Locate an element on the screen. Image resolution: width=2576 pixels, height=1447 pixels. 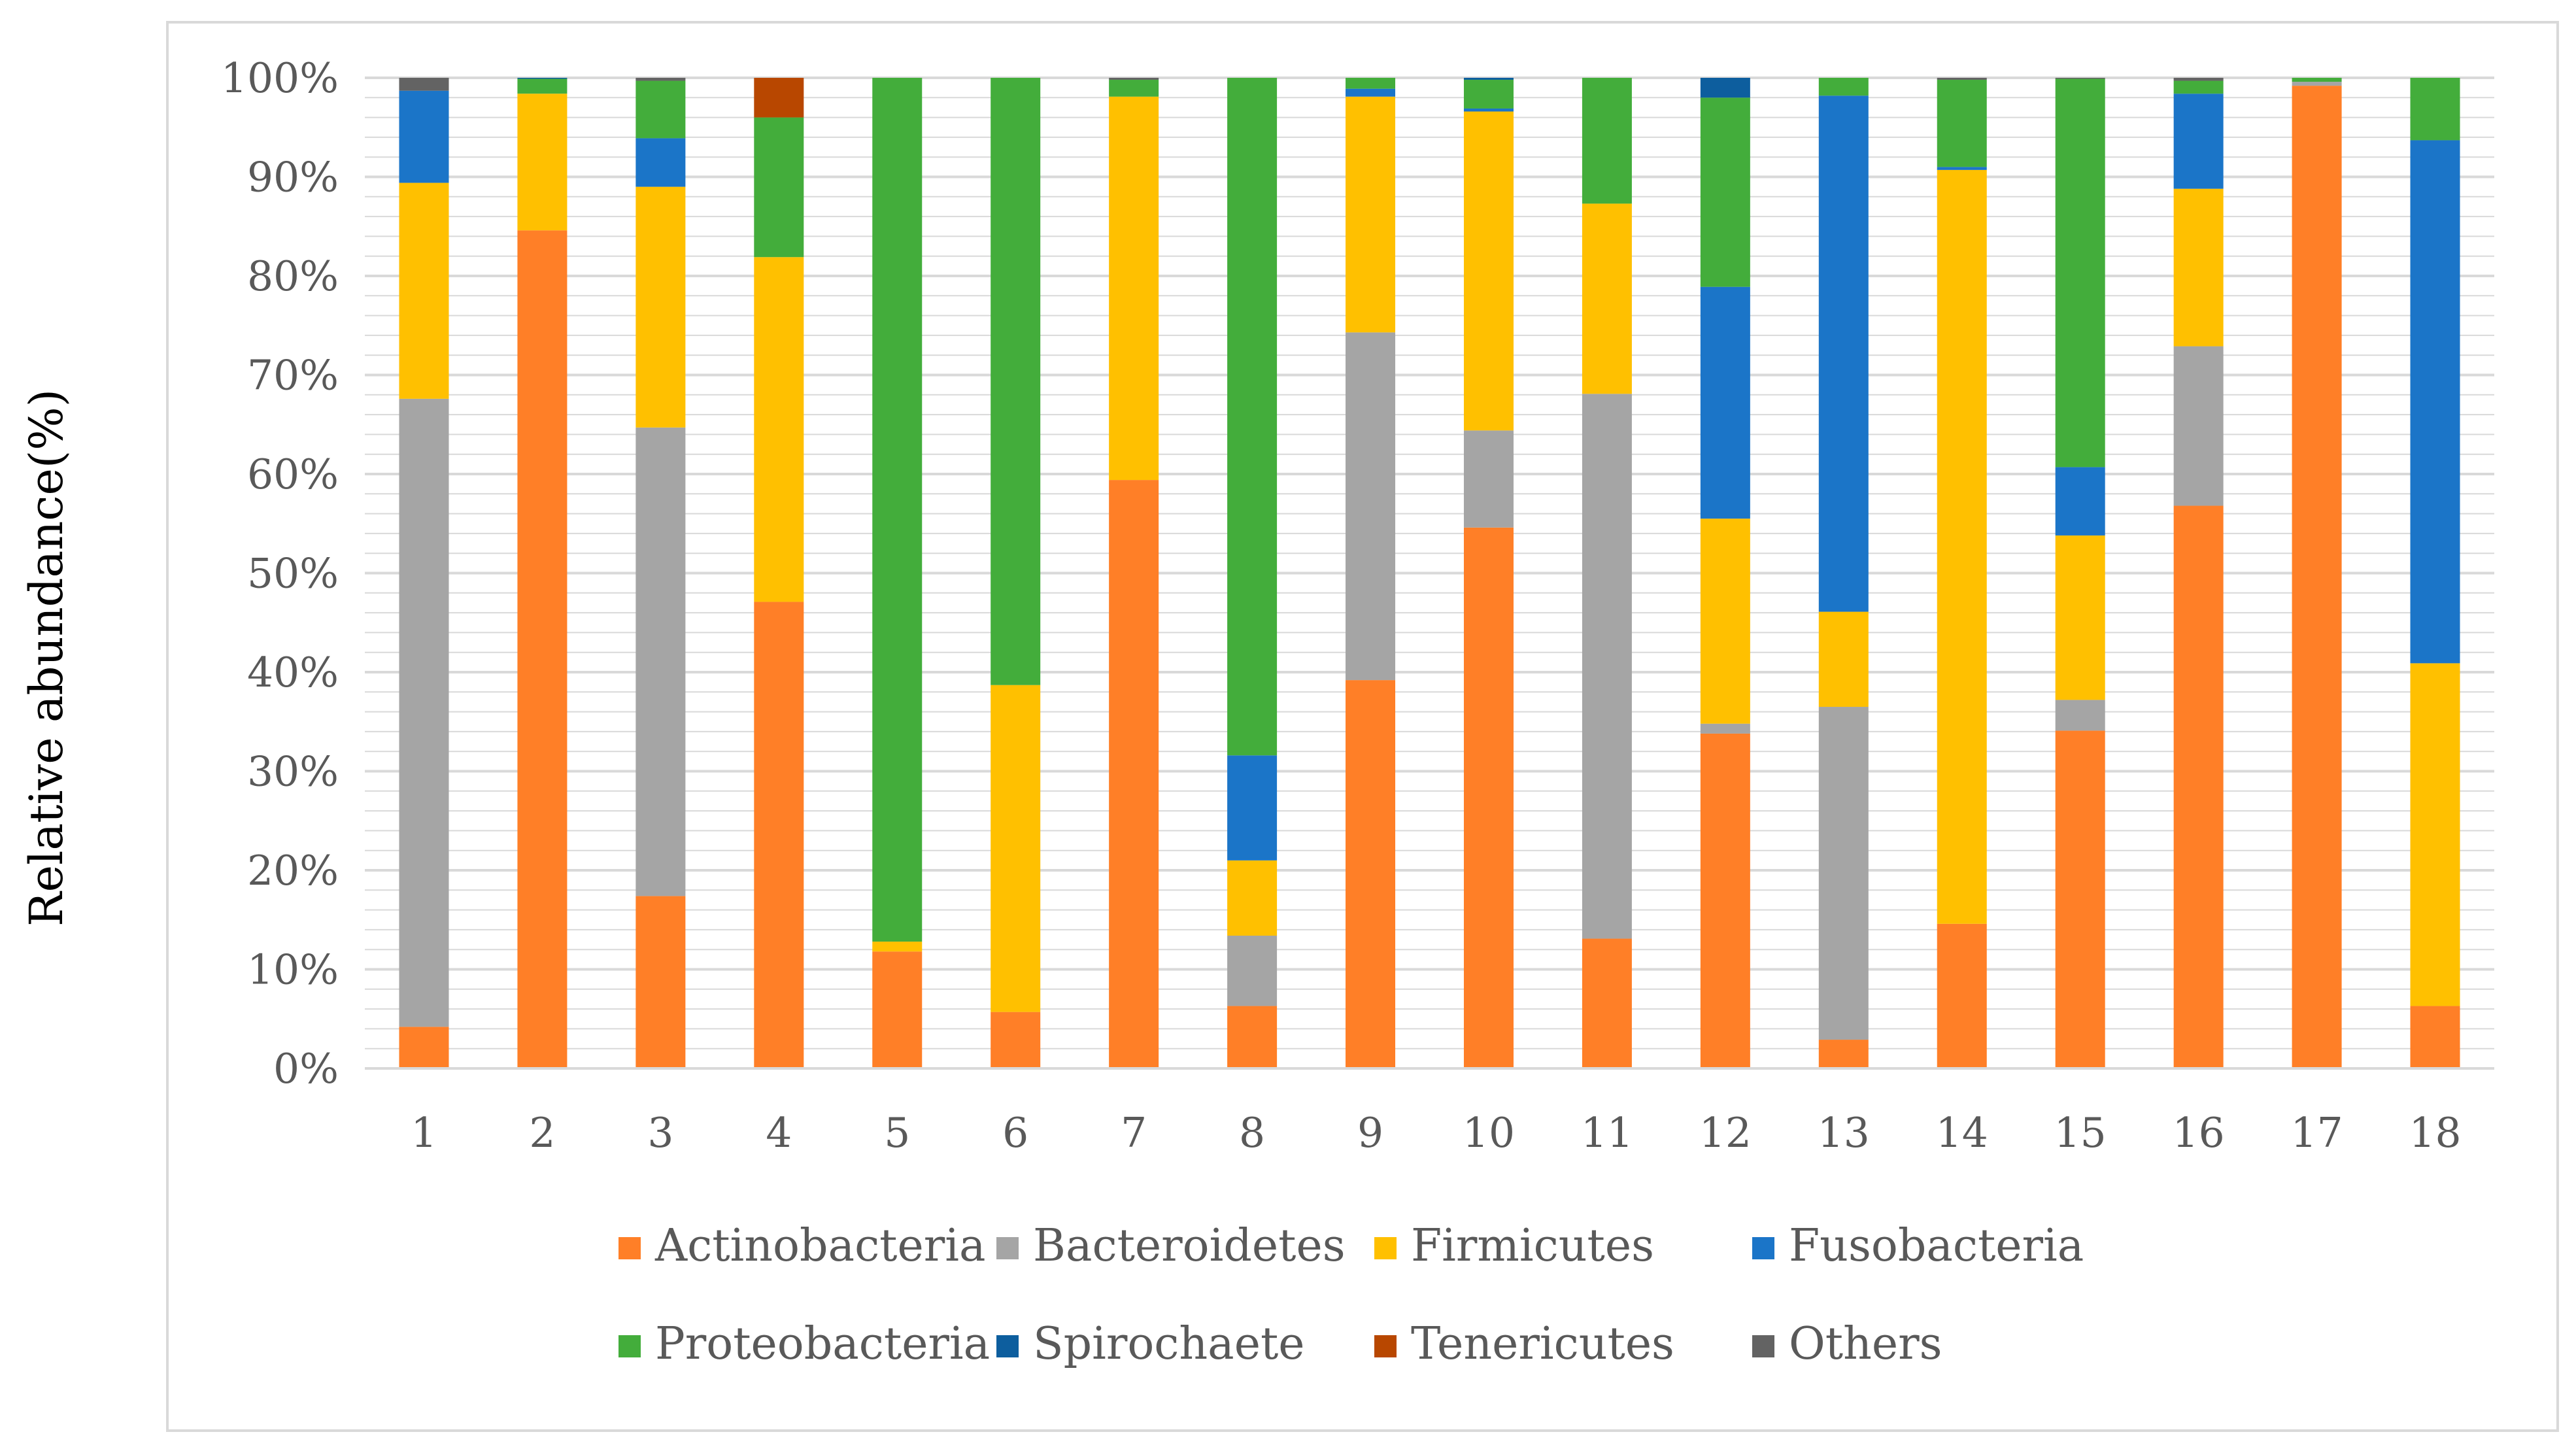
legend-label: Fusobacteria is located at coordinates (1936, 1246).